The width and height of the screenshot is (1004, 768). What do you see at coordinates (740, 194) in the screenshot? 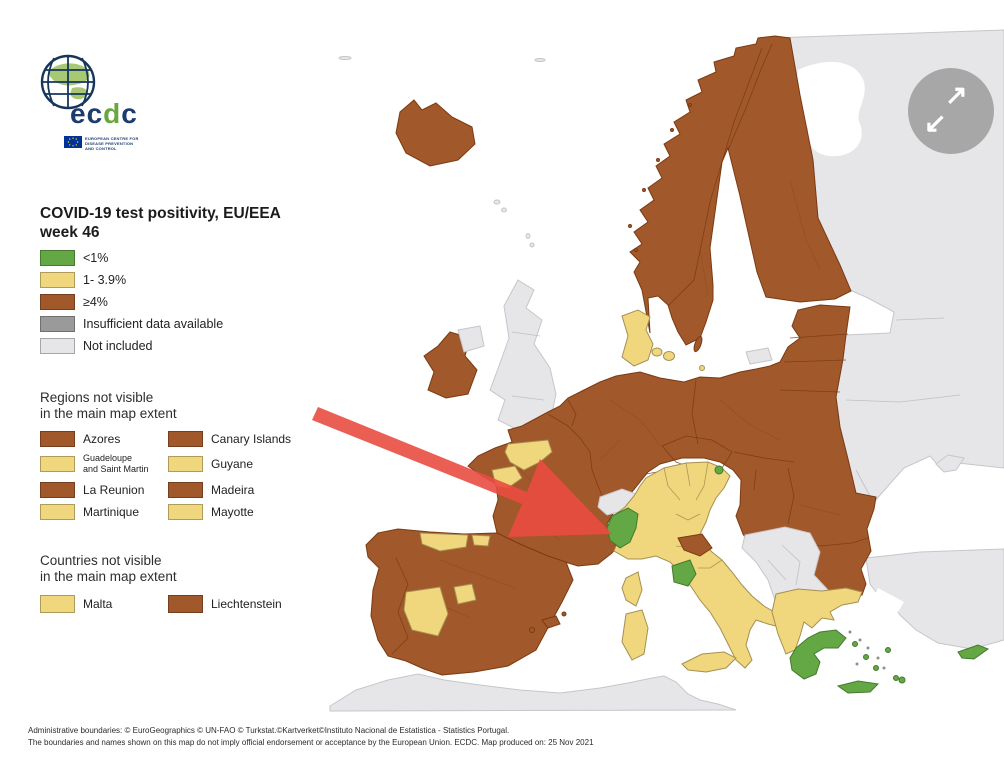
I see `map-region-scandinavia` at bounding box center [740, 194].